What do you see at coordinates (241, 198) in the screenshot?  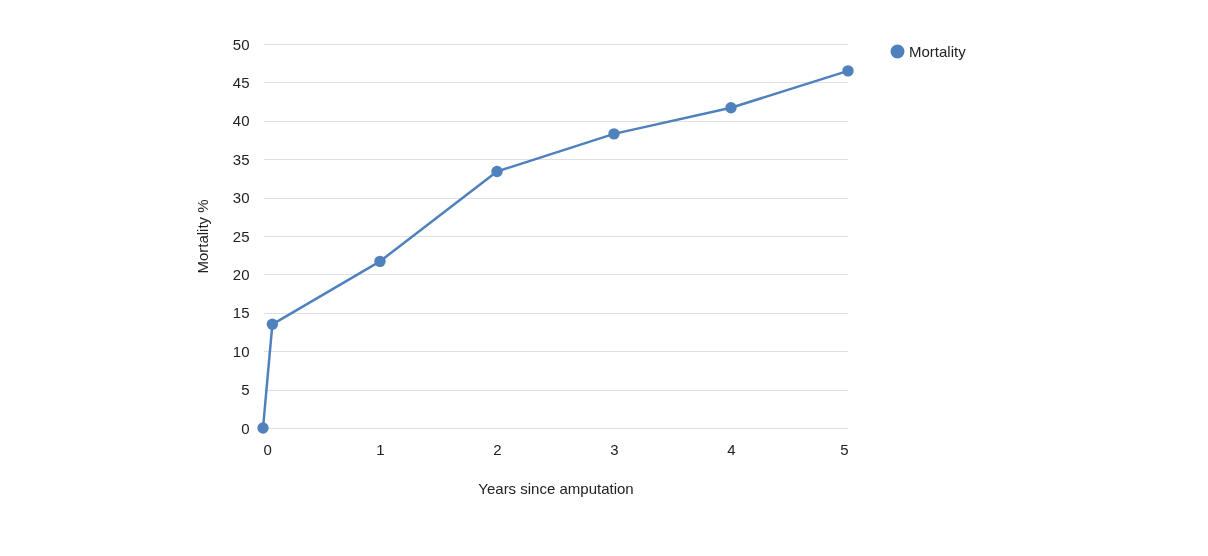 I see `y-tick-label: 30` at bounding box center [241, 198].